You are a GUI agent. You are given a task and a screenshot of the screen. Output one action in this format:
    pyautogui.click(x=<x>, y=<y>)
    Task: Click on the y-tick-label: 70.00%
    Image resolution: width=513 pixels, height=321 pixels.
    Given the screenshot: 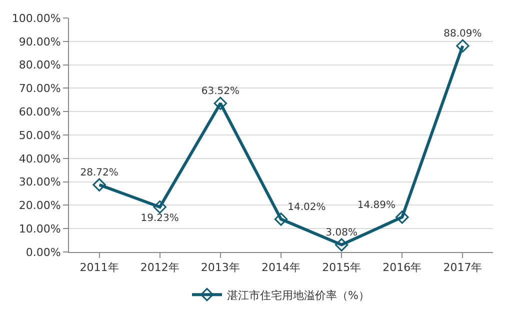 What is the action you would take?
    pyautogui.click(x=39, y=89)
    